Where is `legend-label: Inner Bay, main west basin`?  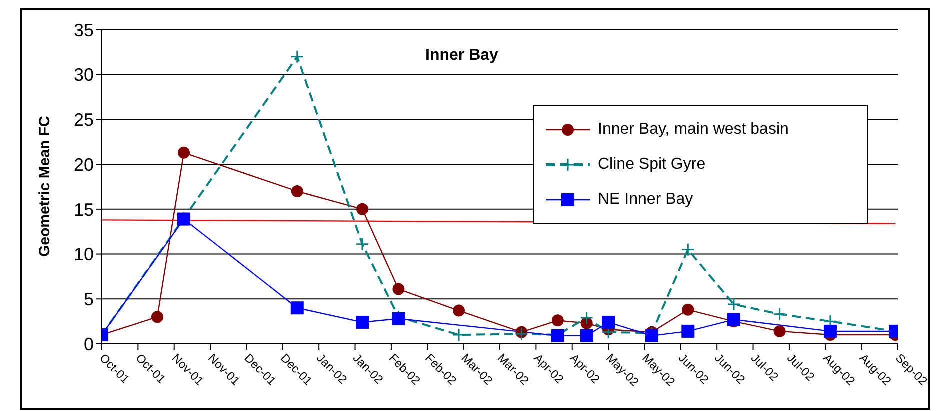
legend-label: Inner Bay, main west basin is located at coordinates (693, 129).